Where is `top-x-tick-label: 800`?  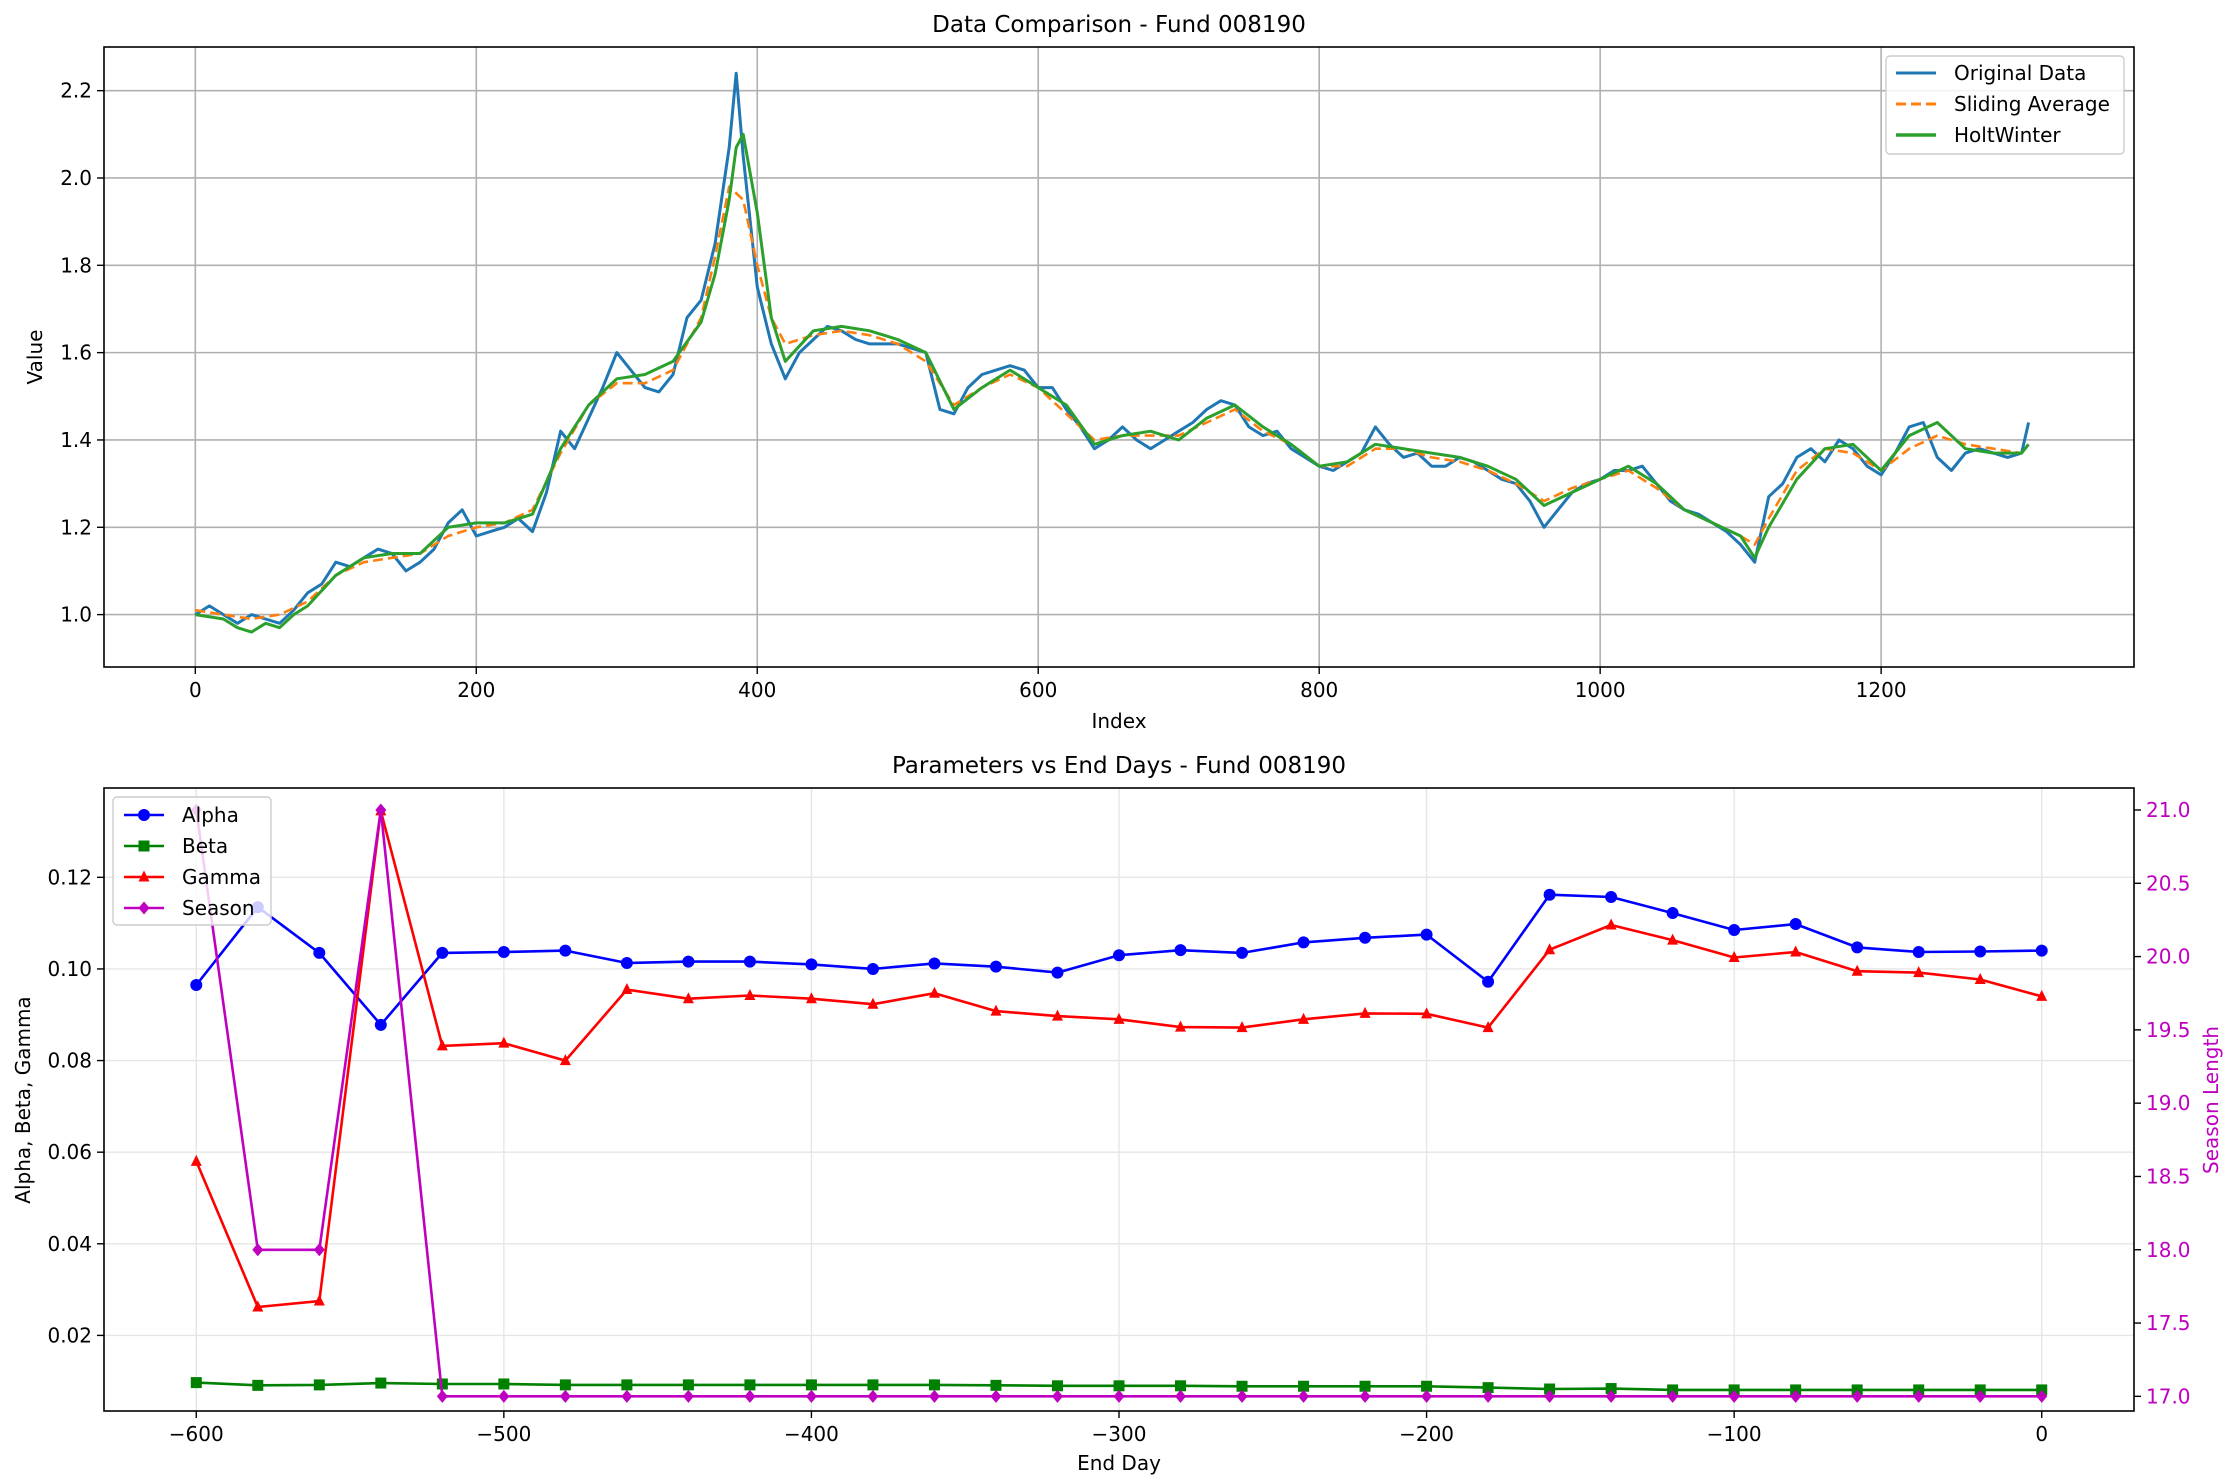
top-x-tick-label: 800 is located at coordinates (1319, 690).